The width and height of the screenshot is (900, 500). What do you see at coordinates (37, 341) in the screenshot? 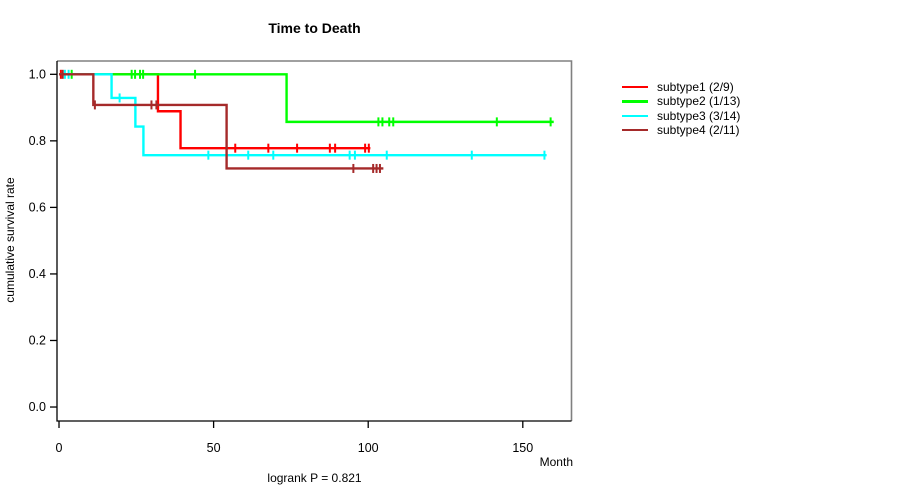
I see `y-tick-label: 0.2` at bounding box center [37, 341].